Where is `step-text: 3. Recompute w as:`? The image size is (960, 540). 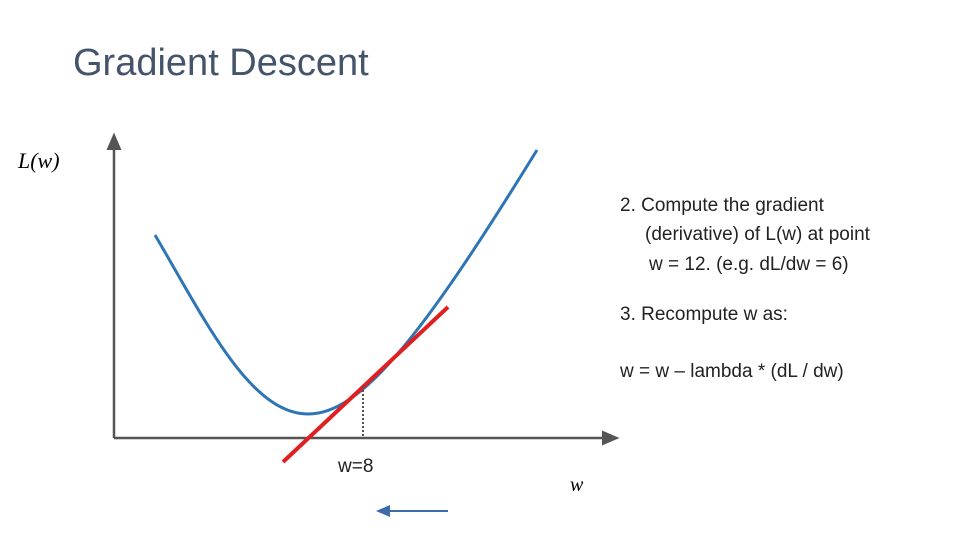 step-text: 3. Recompute w as: is located at coordinates (704, 314).